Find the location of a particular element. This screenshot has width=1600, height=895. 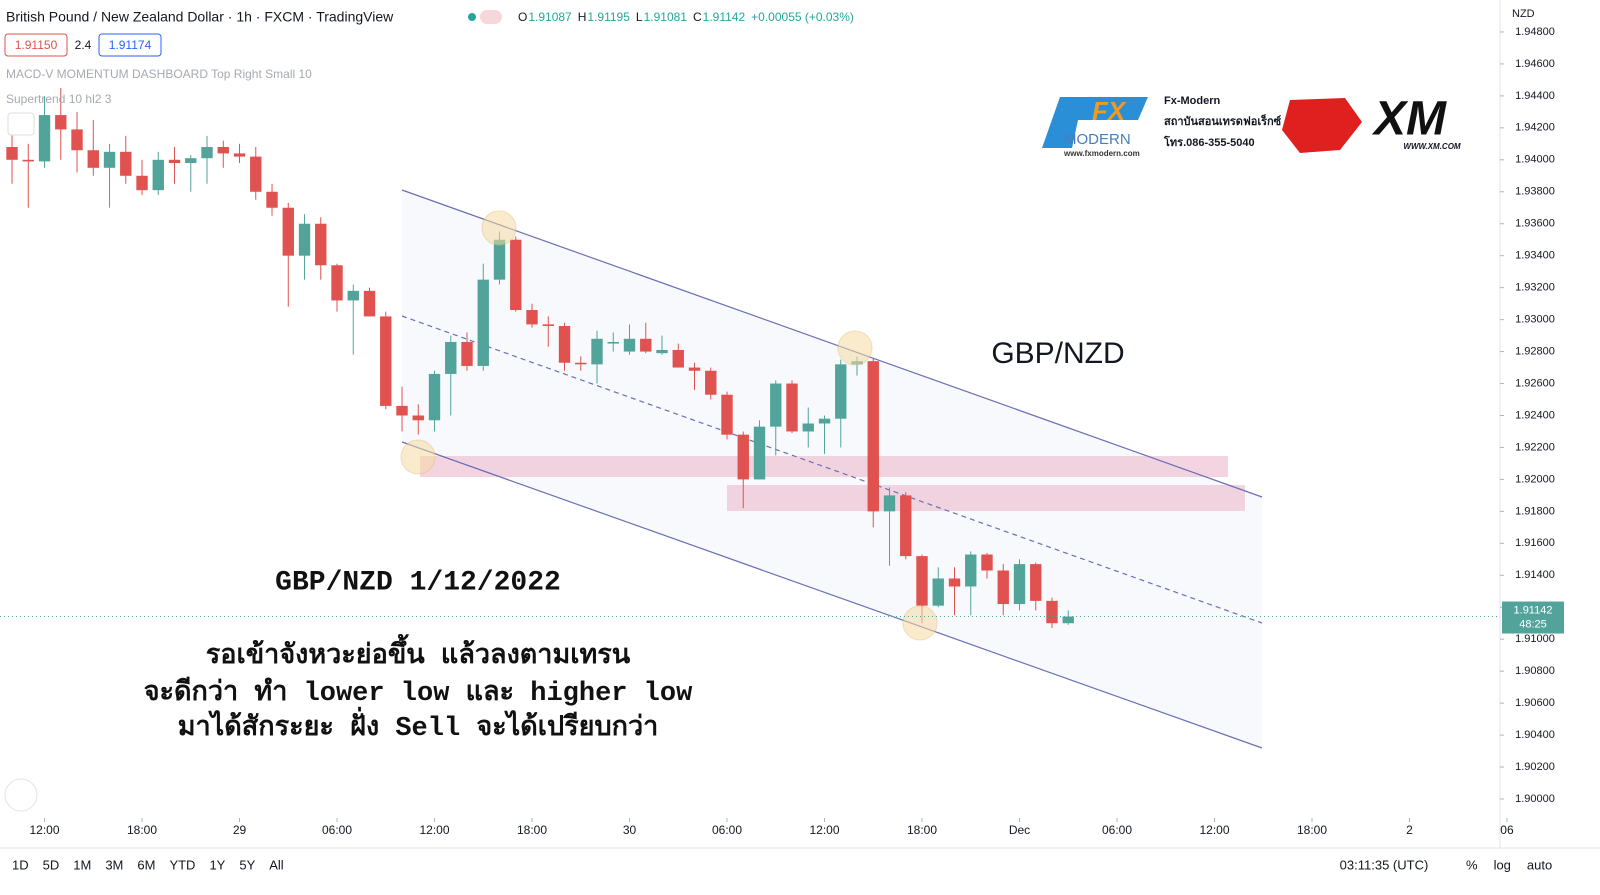

range-button: All is located at coordinates (276, 864).